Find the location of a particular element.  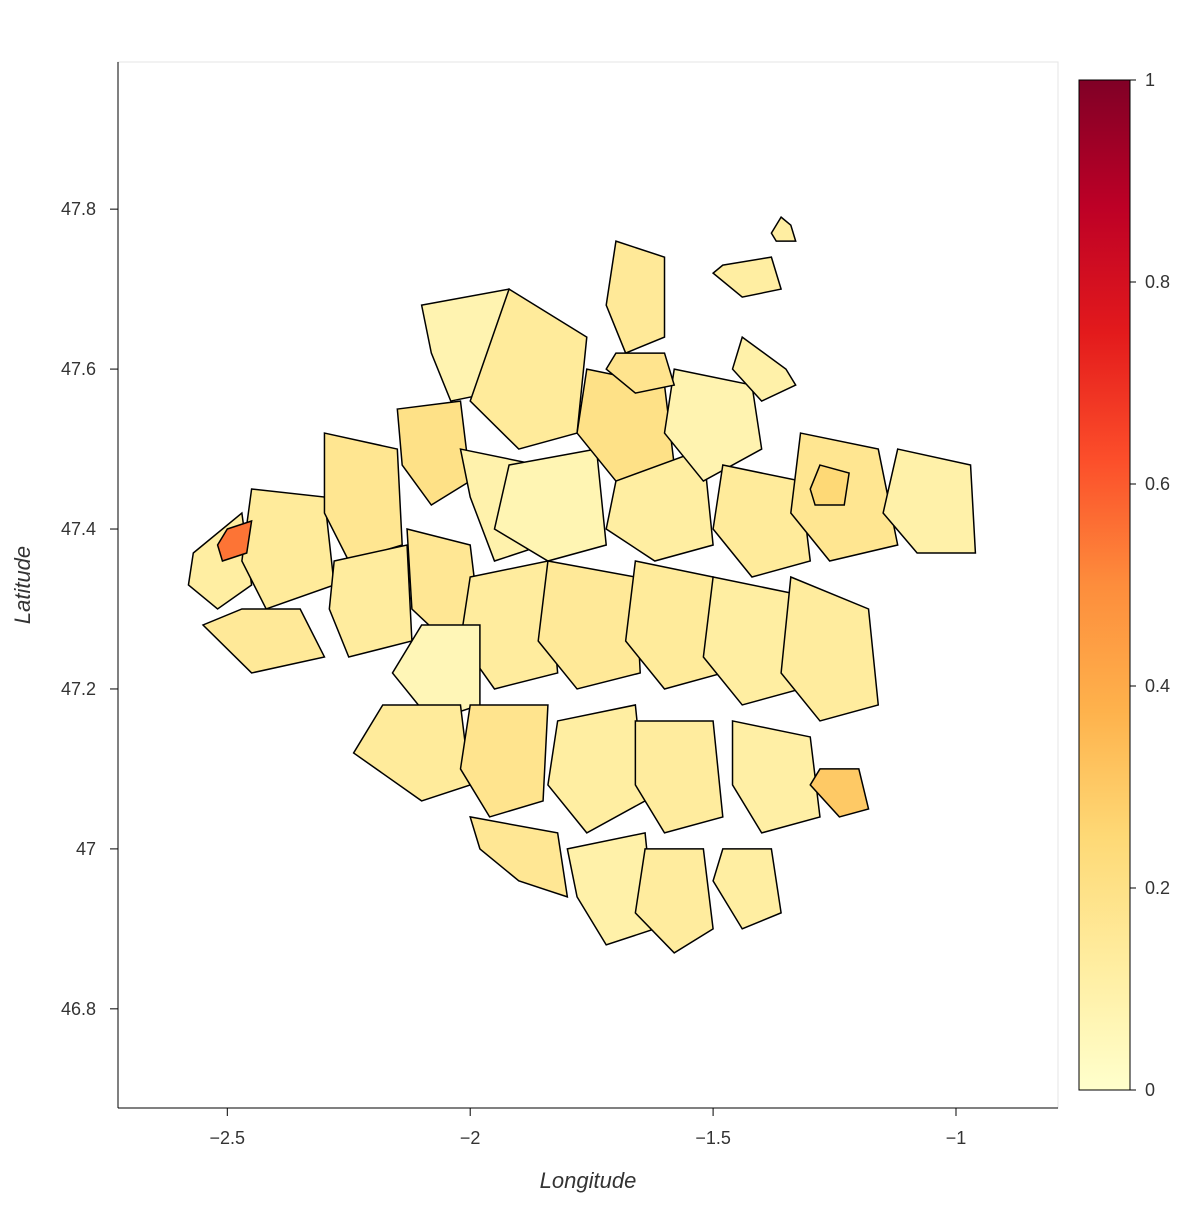

y-tick-label: 47.6 is located at coordinates (78, 369).